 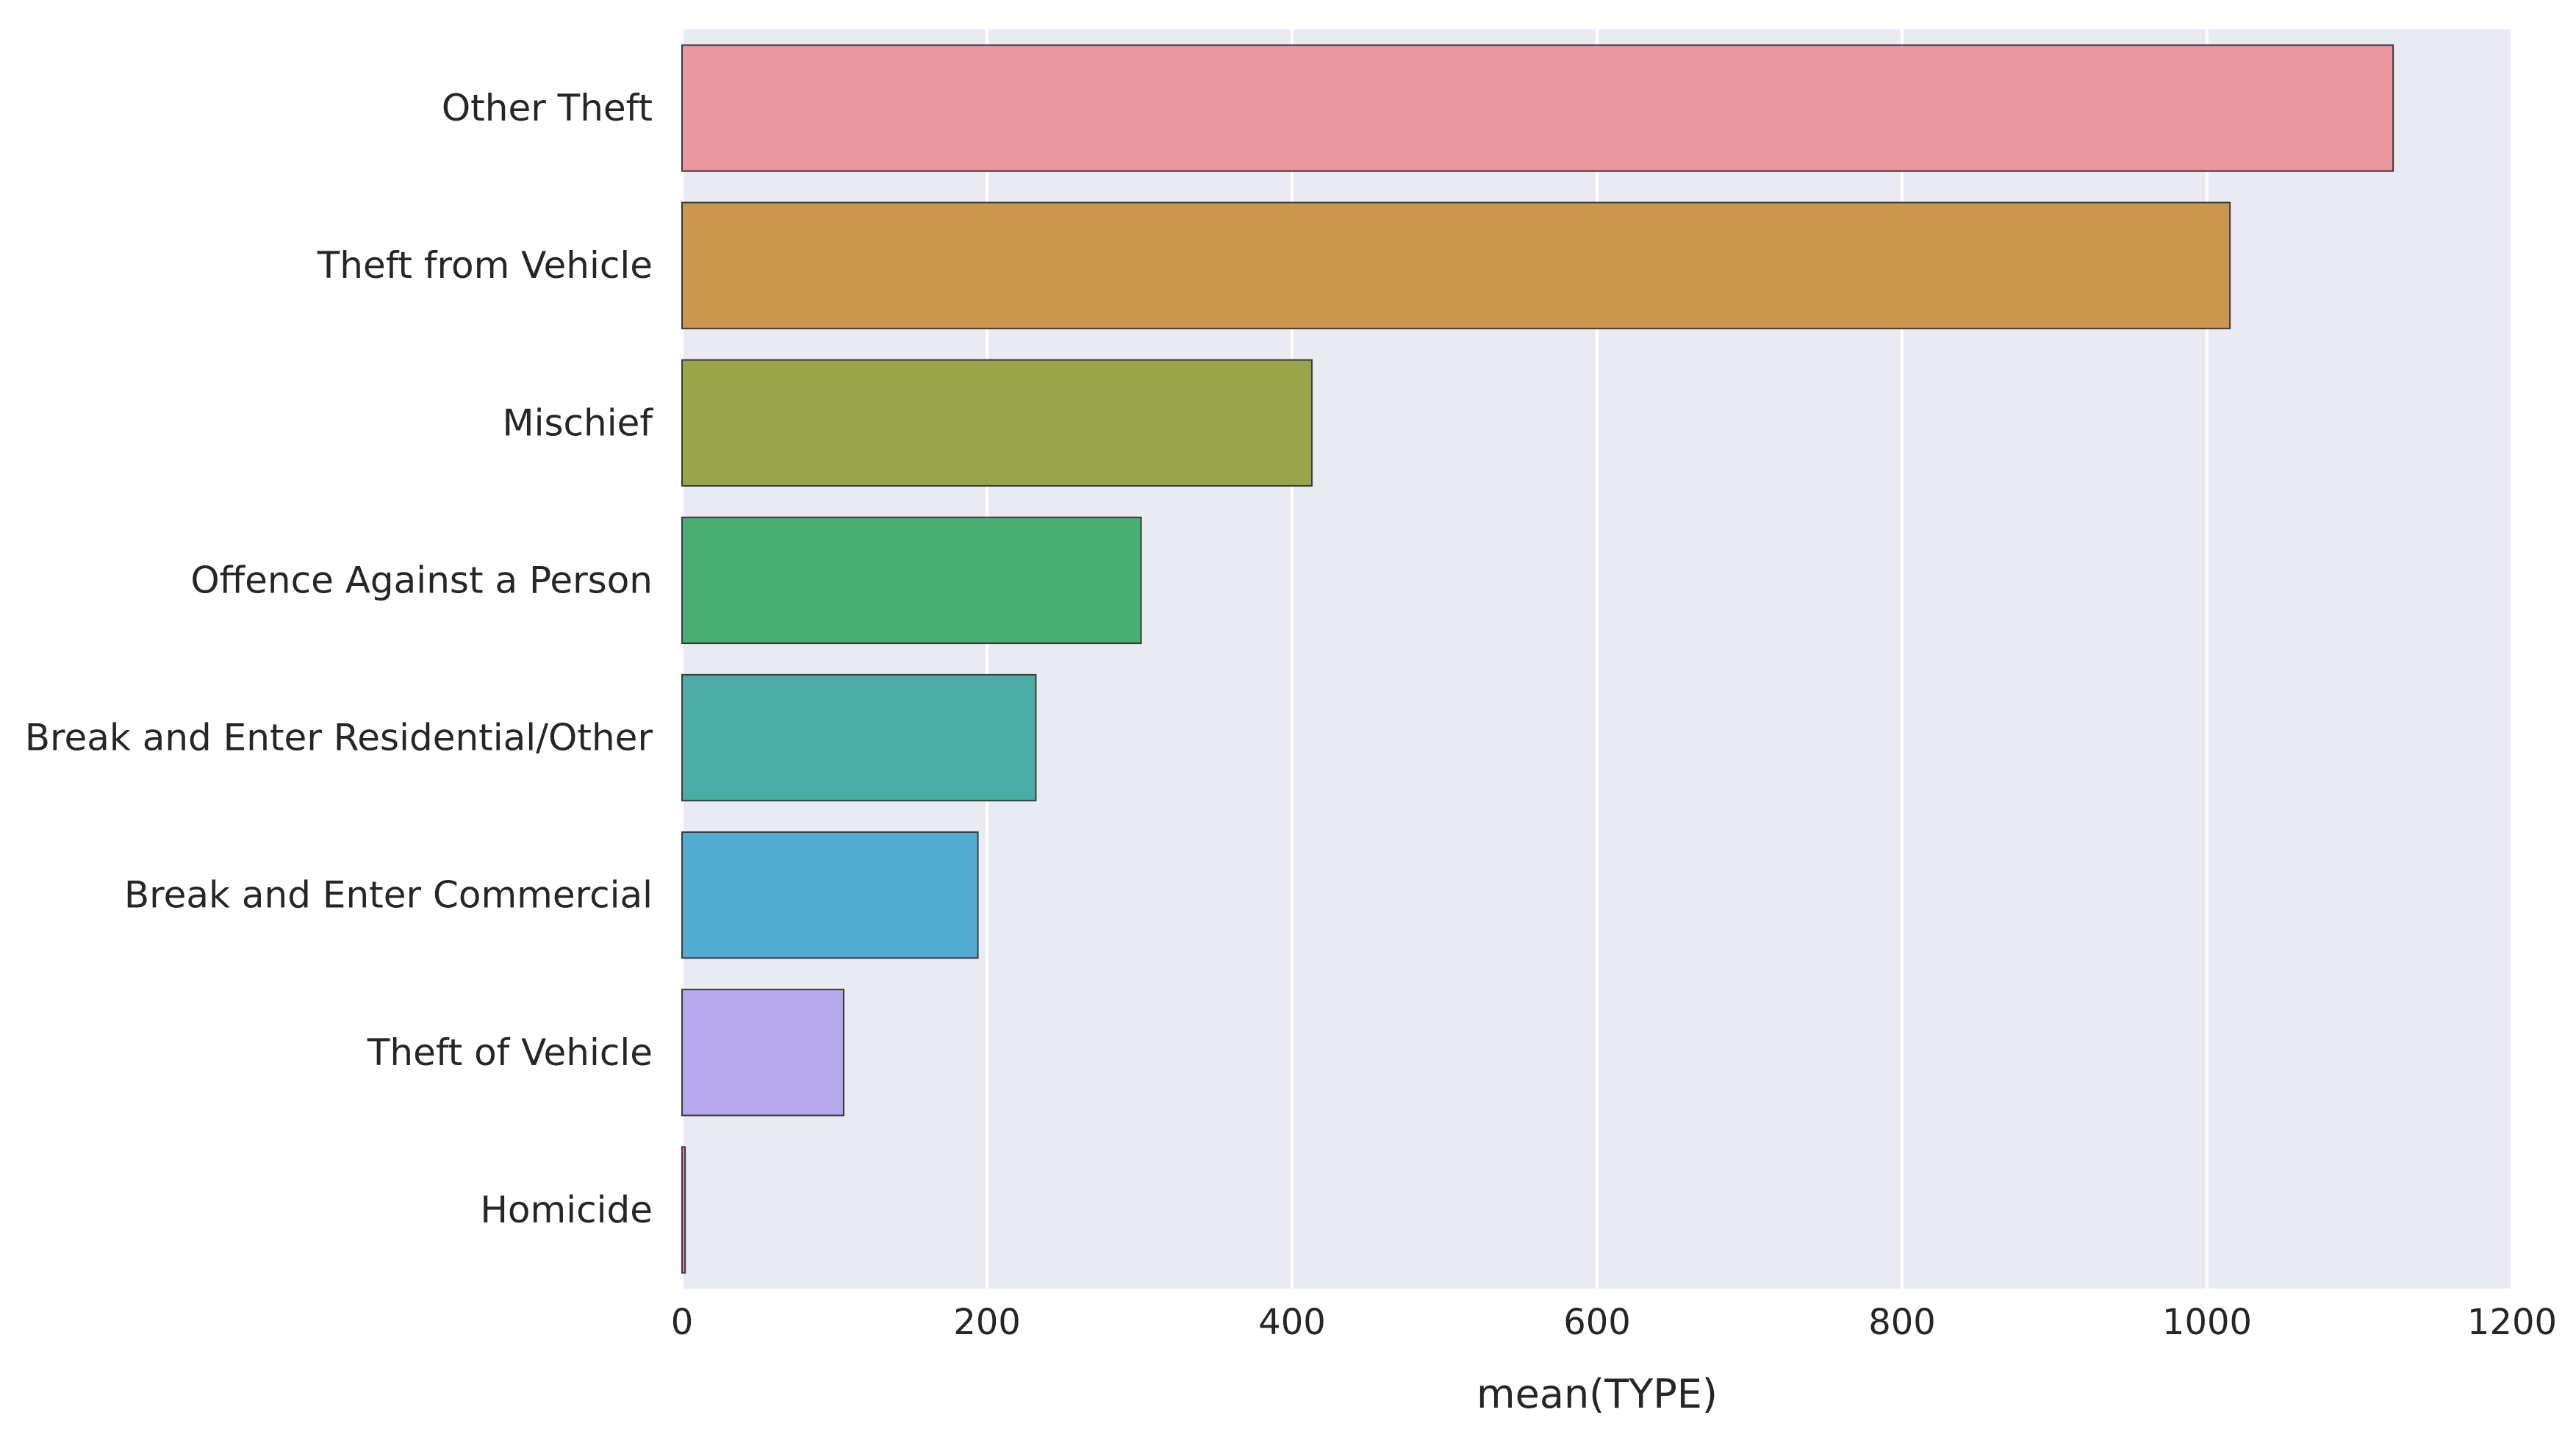 What do you see at coordinates (421, 580) in the screenshot?
I see `category-label: Offence Against a Person` at bounding box center [421, 580].